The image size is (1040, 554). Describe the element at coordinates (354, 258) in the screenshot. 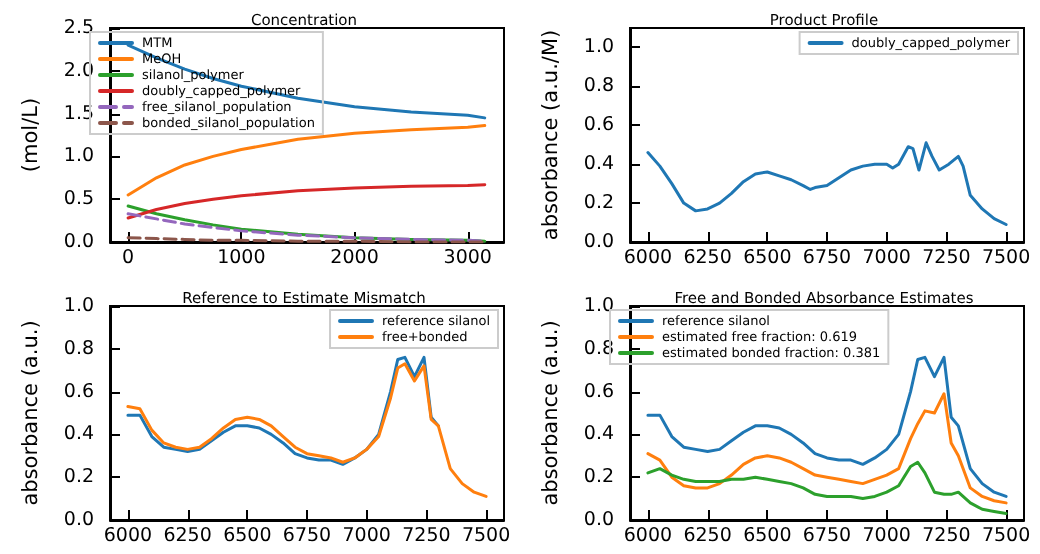

I see `x-tick-label: 2000` at that location.